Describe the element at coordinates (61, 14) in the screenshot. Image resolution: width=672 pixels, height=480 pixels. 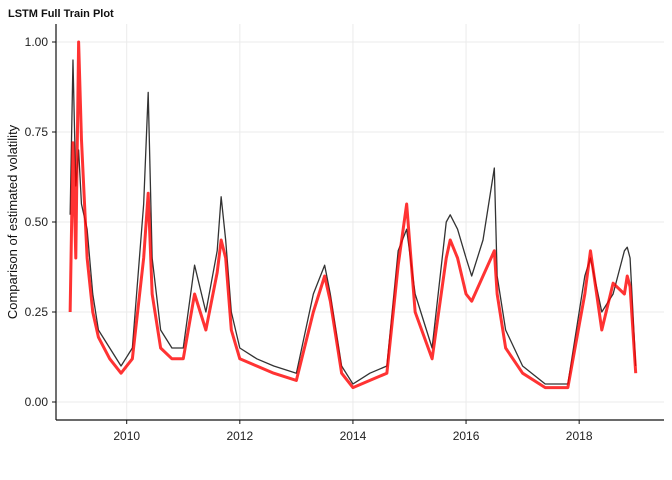
I see `chart-title: LSTM Full Train Plot` at that location.